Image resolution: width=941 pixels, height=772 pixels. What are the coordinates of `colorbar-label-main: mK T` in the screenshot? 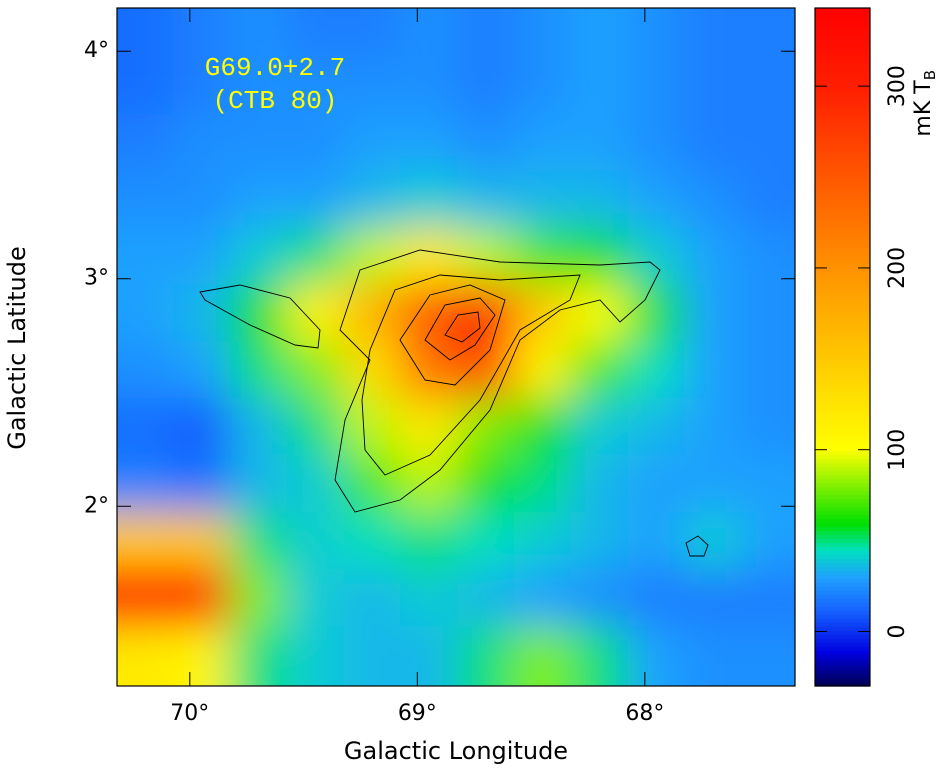 It's located at (923, 108).